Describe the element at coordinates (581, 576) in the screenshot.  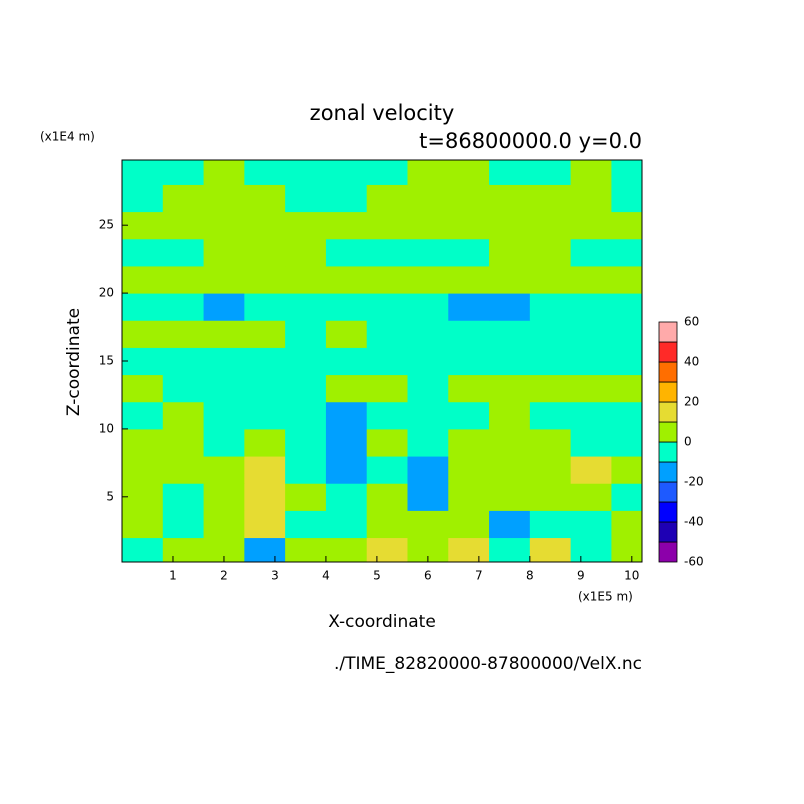
I see `x-tick-label: 9` at that location.